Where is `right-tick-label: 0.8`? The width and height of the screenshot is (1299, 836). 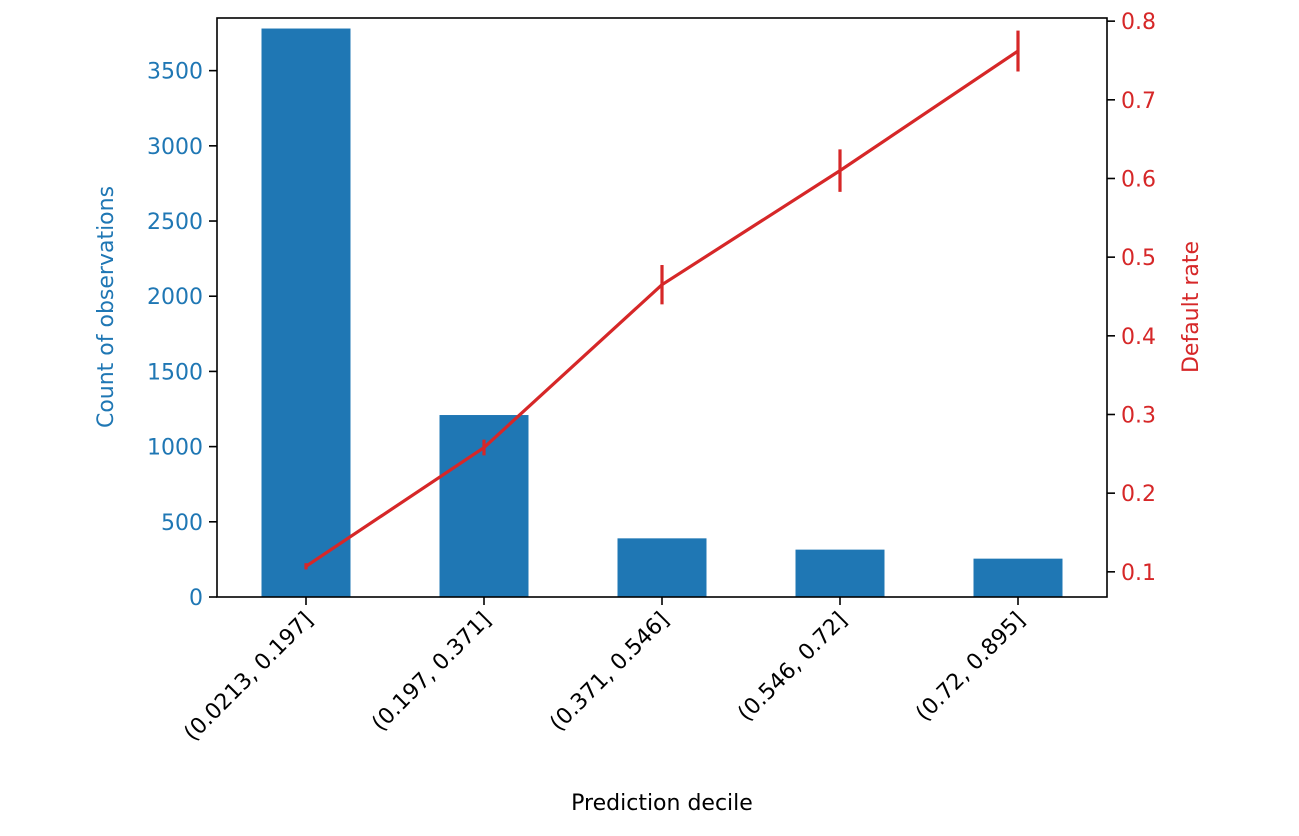 right-tick-label: 0.8 is located at coordinates (1138, 22).